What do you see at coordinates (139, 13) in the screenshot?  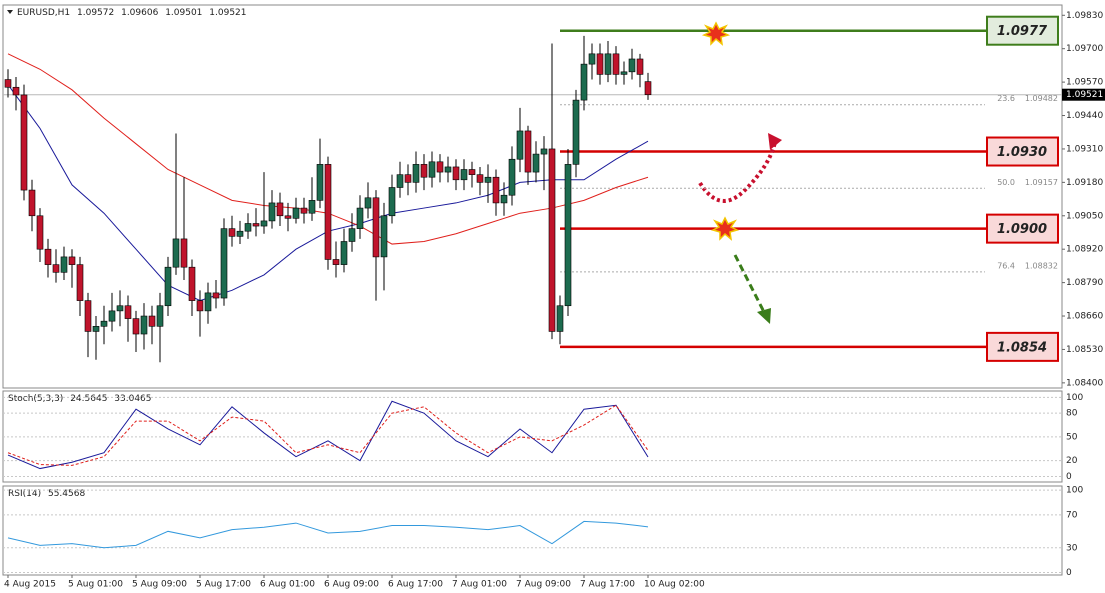 I see `high-value: 1.09606` at bounding box center [139, 13].